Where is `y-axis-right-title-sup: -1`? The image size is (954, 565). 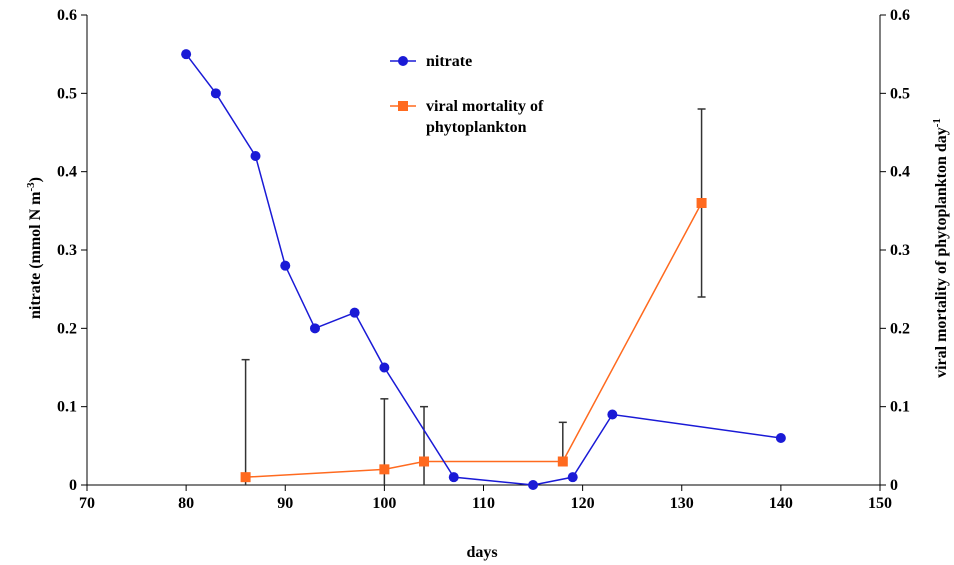 y-axis-right-title-sup: -1 is located at coordinates (937, 122).